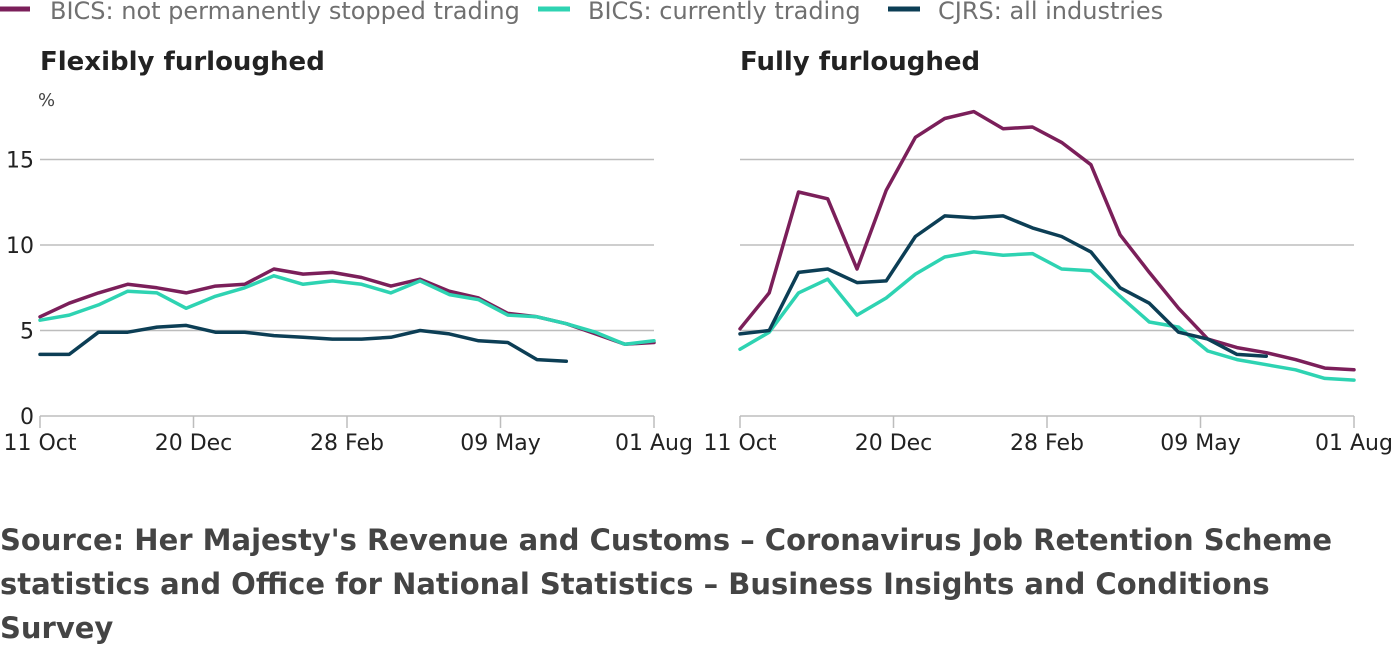 Image resolution: width=1393 pixels, height=650 pixels. What do you see at coordinates (182, 62) in the screenshot?
I see `panel-title: Flexibly furloughed` at bounding box center [182, 62].